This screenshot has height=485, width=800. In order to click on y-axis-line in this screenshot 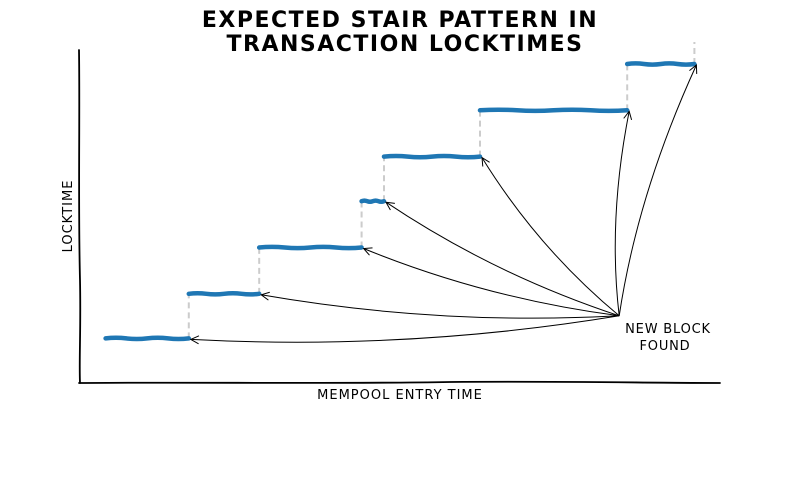, I will do `click(80, 216)`.